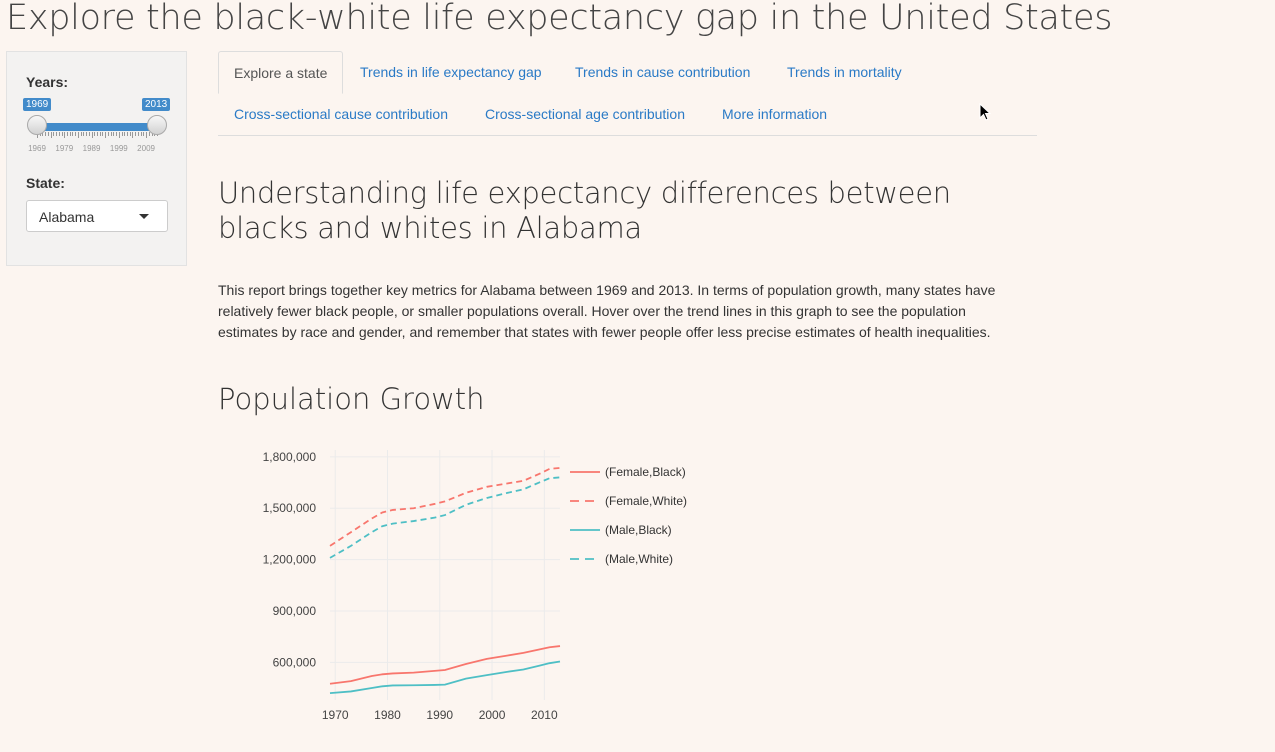 This screenshot has height=752, width=1275. I want to click on chart-title: Population Growth, so click(351, 399).